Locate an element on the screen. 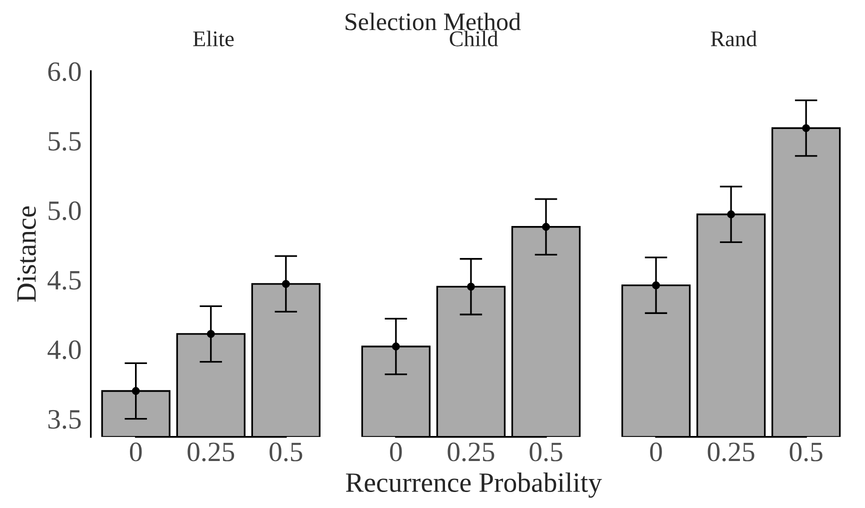 The width and height of the screenshot is (865, 508). y-tick-label: 3.5 is located at coordinates (64, 419).